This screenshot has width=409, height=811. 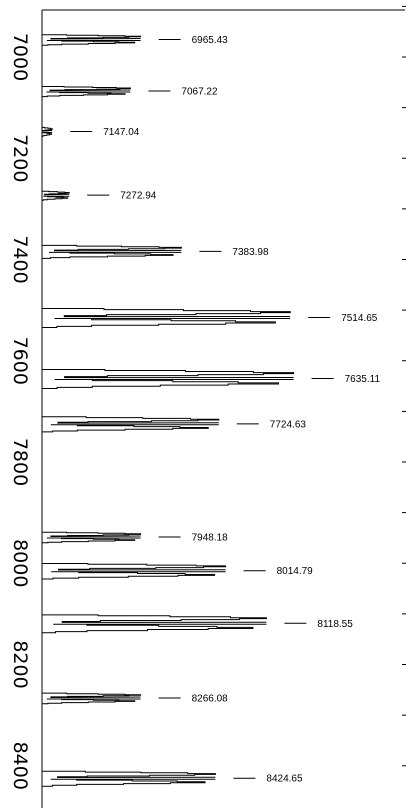 I want to click on tick-label: 7800, so click(x=20, y=462).